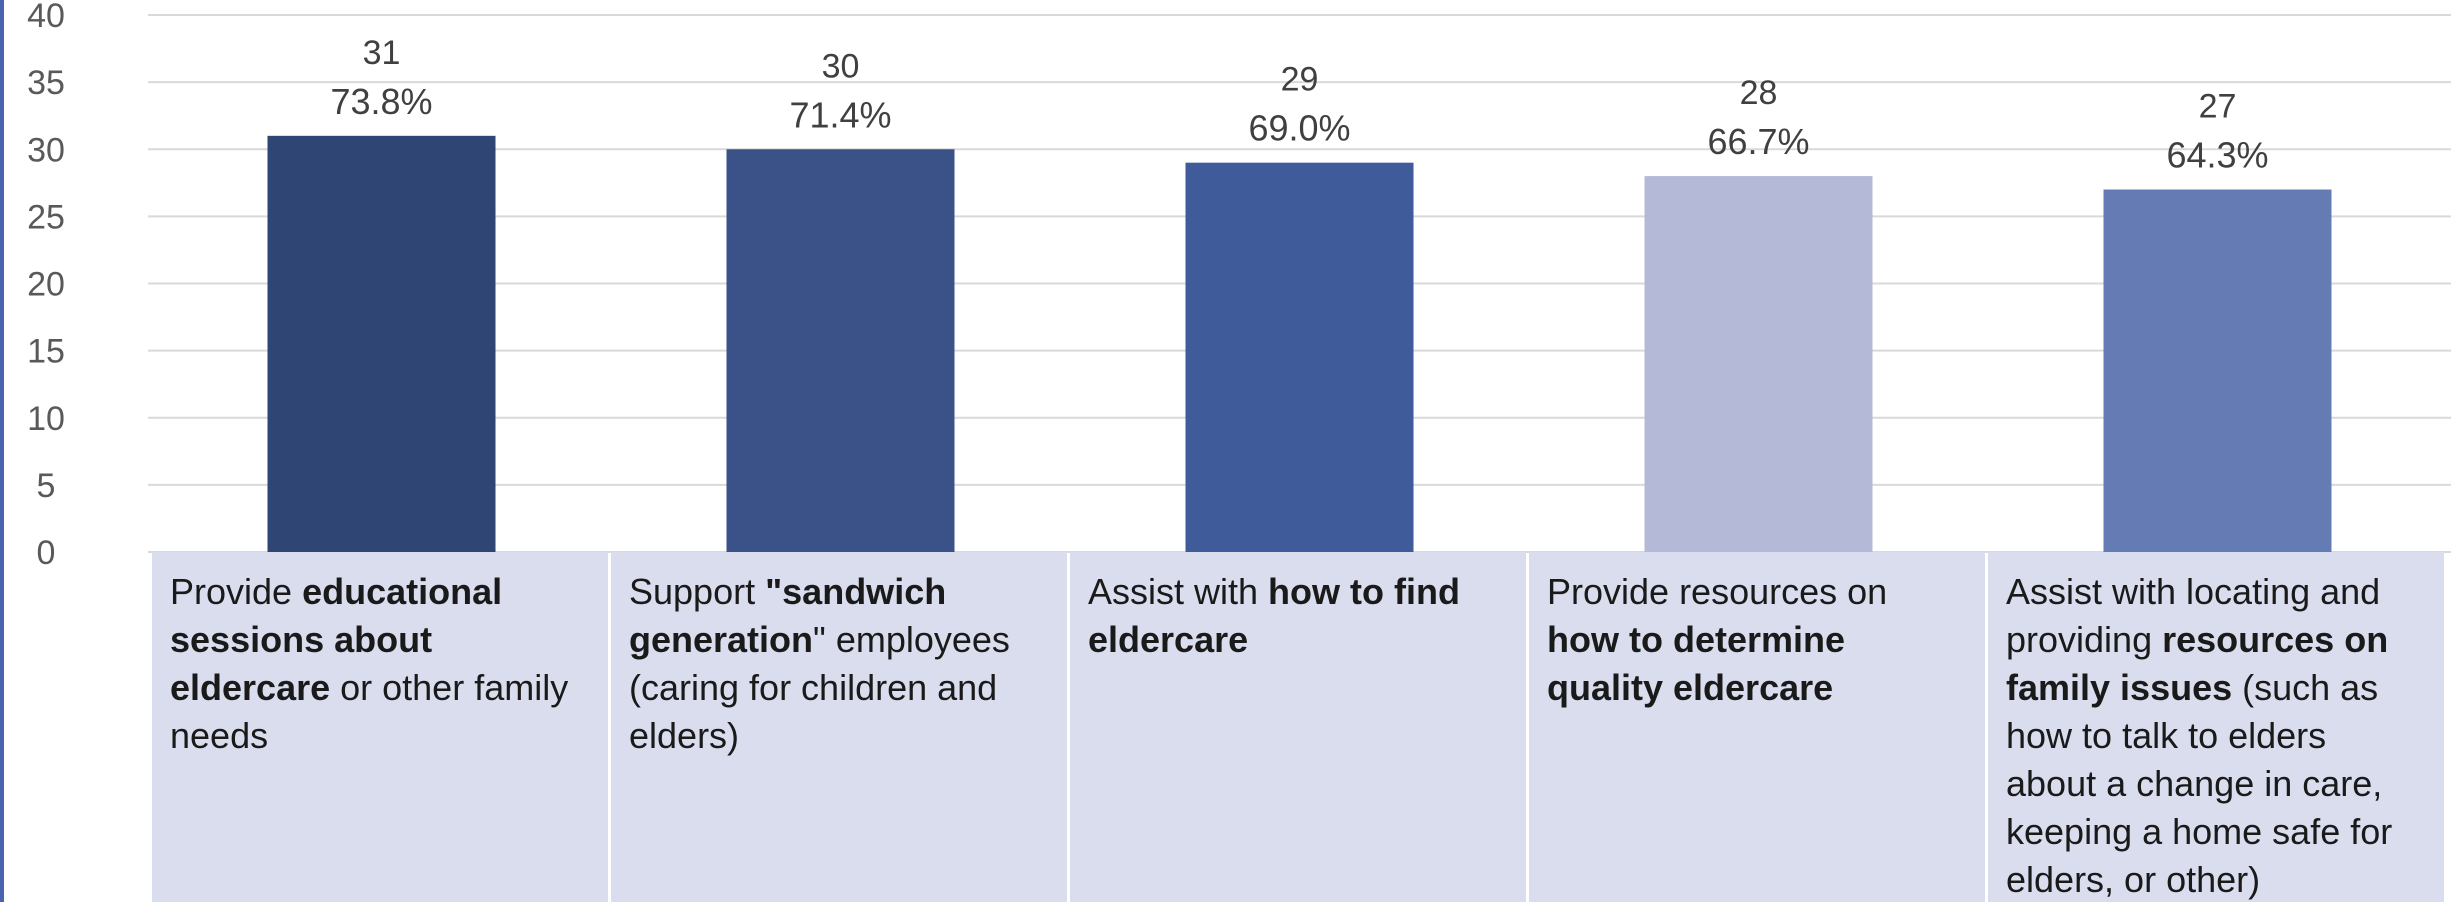 Image resolution: width=2451 pixels, height=904 pixels. I want to click on data-labels: 31 73.8% 30 71.4% 29 69.0% 28 66.7% 27 64.3%, so click(1299, 105).